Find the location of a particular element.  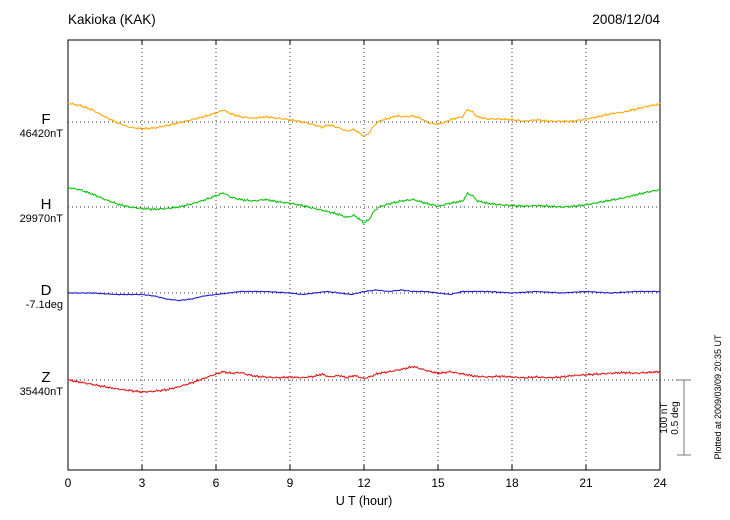

scale-bar: 100 nT 0.5 deg is located at coordinates (675, 417).